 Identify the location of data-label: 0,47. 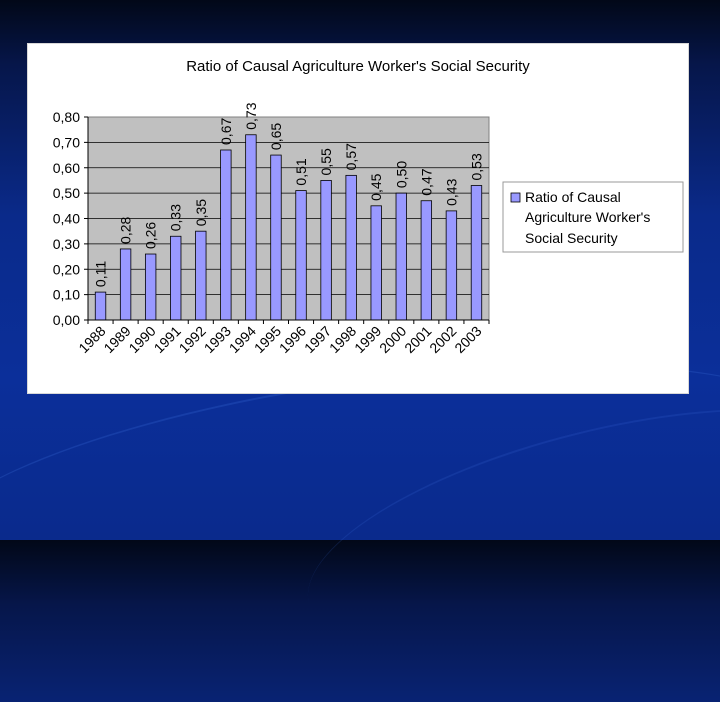
(426, 181).